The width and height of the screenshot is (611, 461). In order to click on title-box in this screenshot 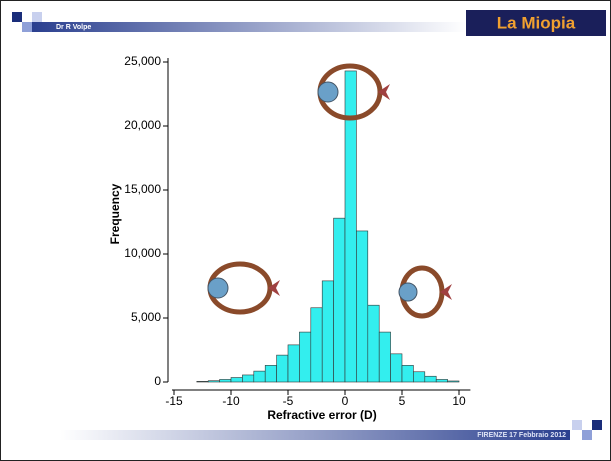, I will do `click(536, 23)`.